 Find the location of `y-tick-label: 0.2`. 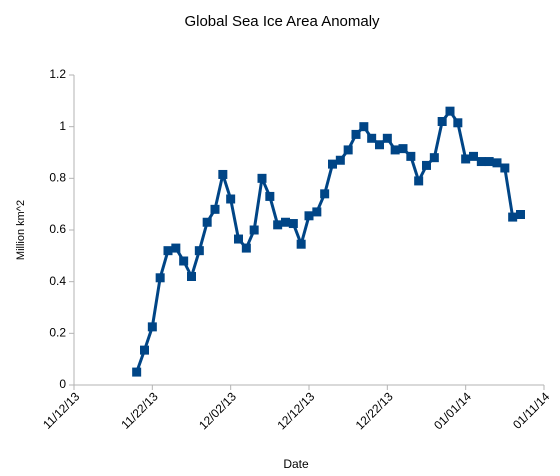

y-tick-label: 0.2 is located at coordinates (57, 333).